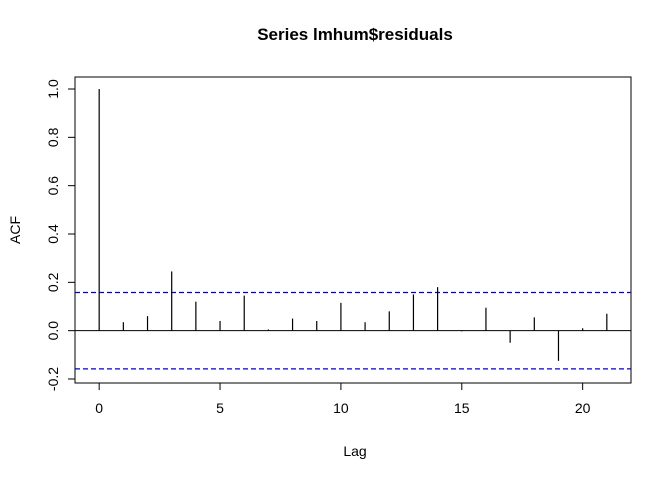 Image resolution: width=672 pixels, height=480 pixels. I want to click on reference-lines, so click(353, 330).